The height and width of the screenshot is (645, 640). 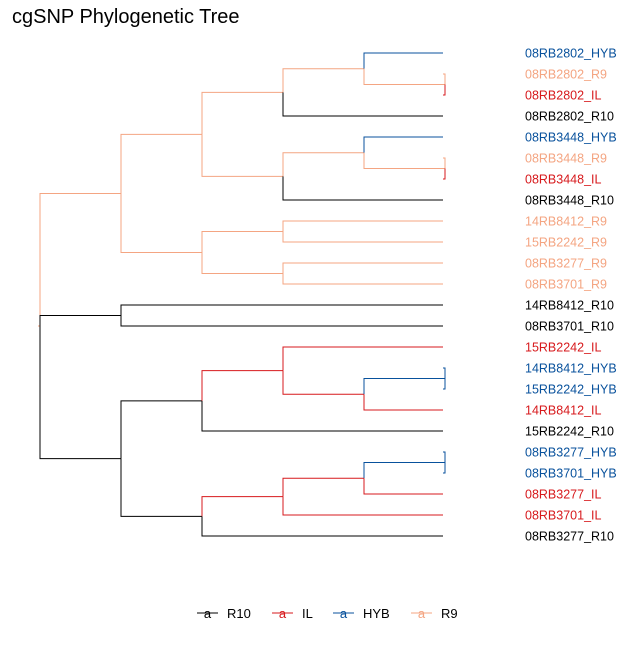 I want to click on tip-label: 08RB3701_IL, so click(x=563, y=516).